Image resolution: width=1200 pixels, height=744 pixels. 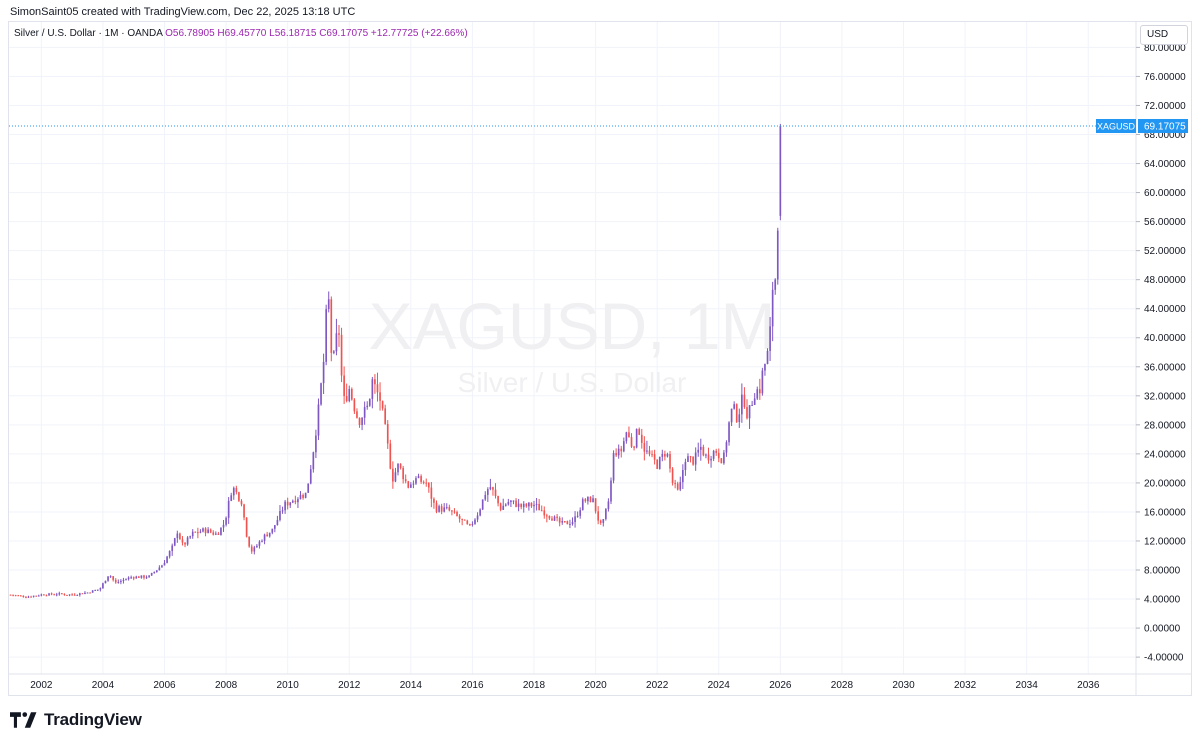 I want to click on price-axis-label: 76.00000, so click(x=1165, y=77).